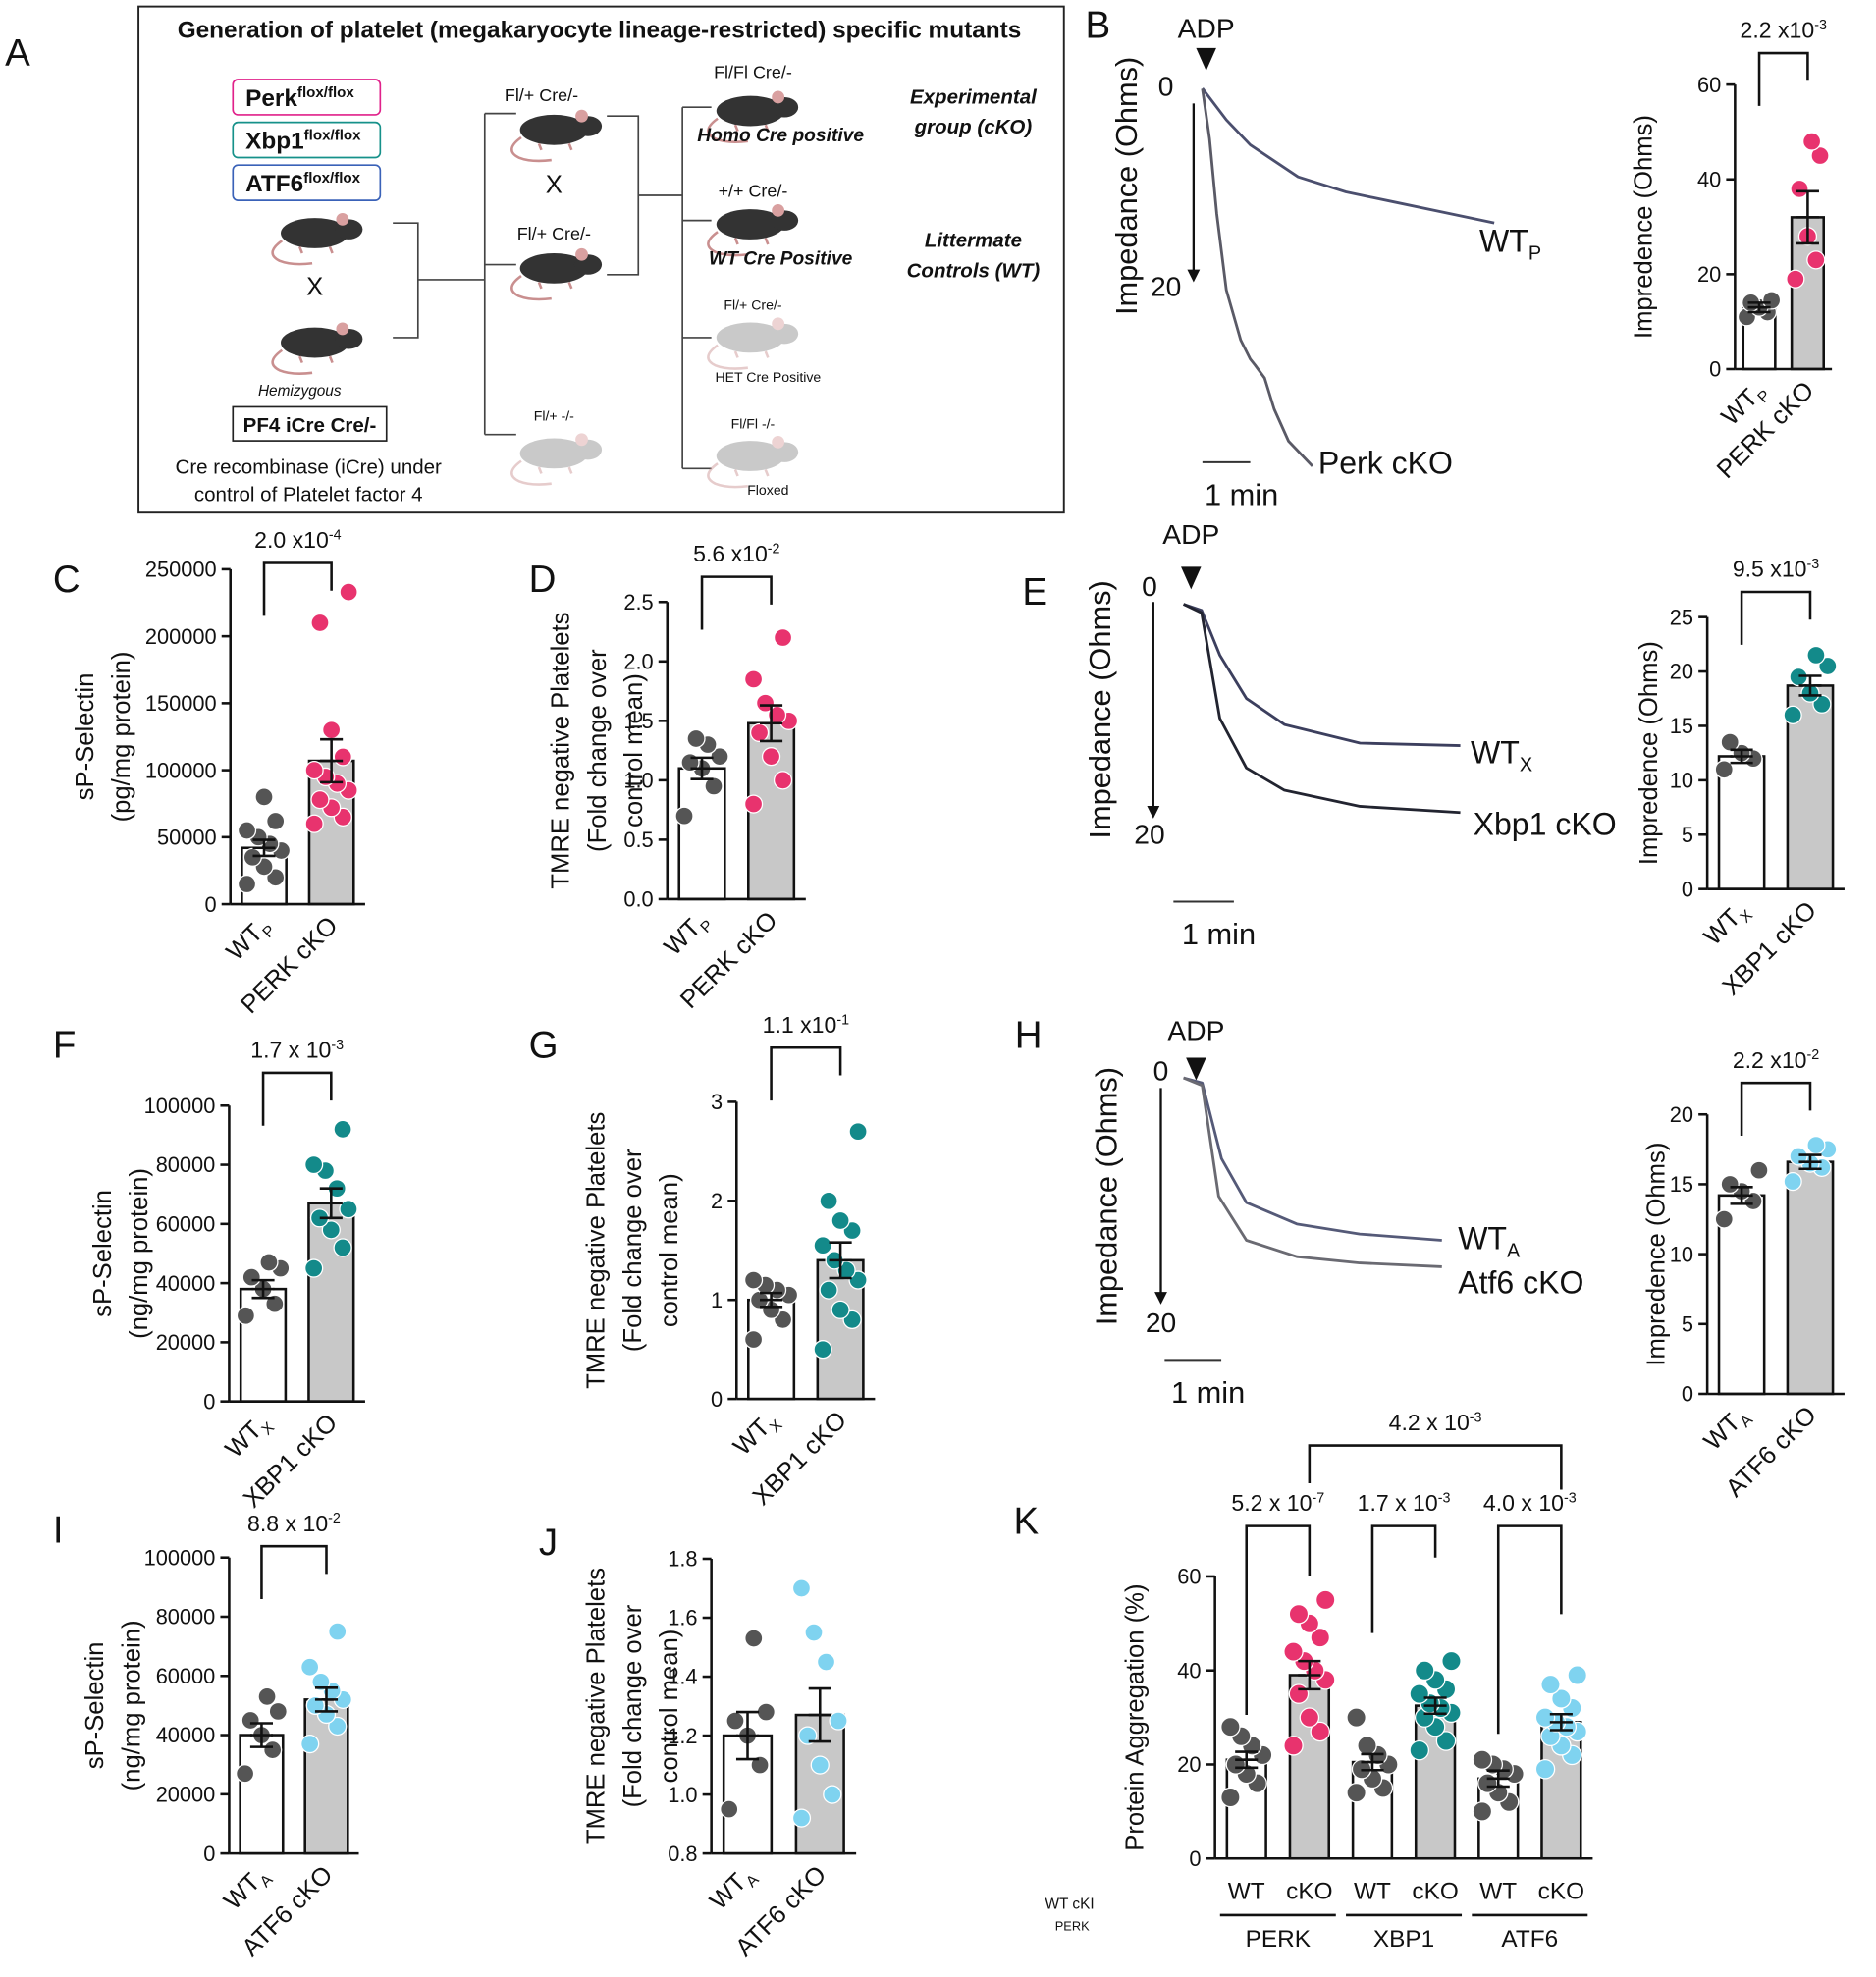 Image resolution: width=1876 pixels, height=1977 pixels. I want to click on mouse-icon, so click(753, 343).